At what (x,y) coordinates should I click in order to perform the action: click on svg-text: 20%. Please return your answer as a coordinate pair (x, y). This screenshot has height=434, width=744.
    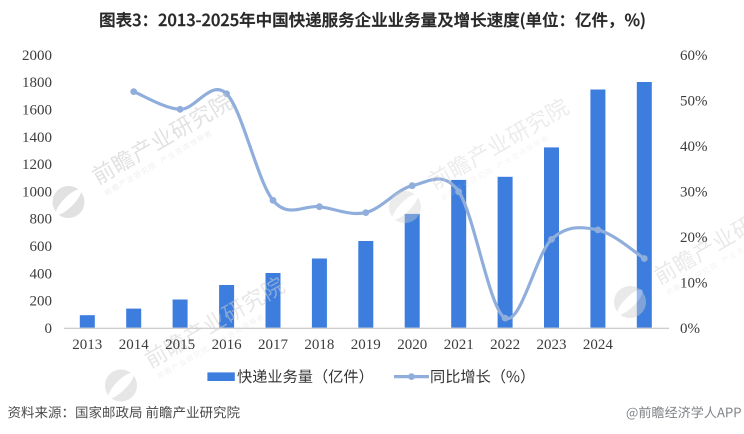
    Looking at the image, I should click on (694, 238).